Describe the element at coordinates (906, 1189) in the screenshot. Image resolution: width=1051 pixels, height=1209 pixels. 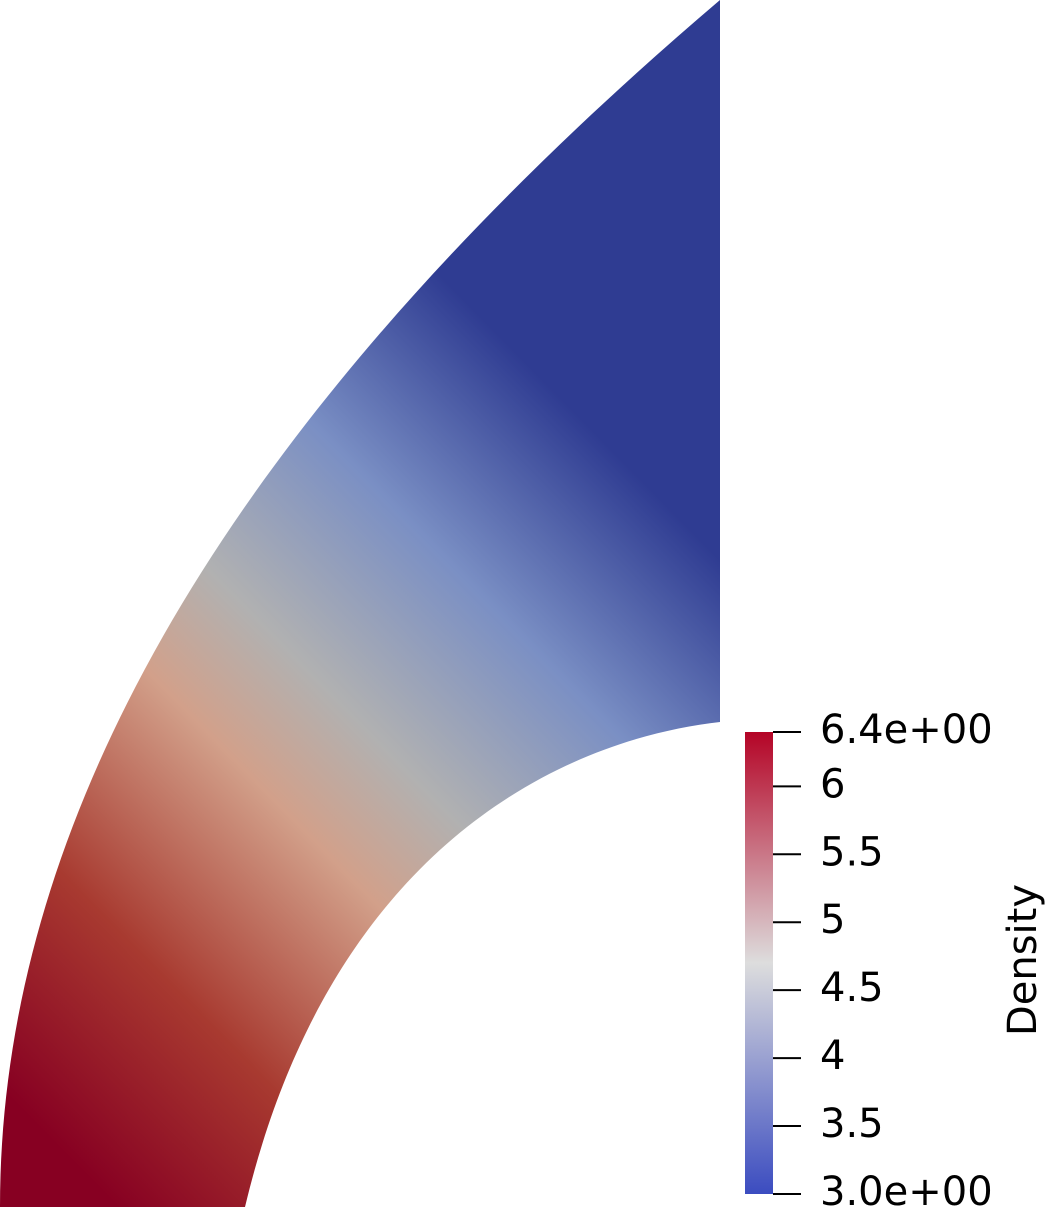
I see `colorbar-tick-label: 3.0e+00` at that location.